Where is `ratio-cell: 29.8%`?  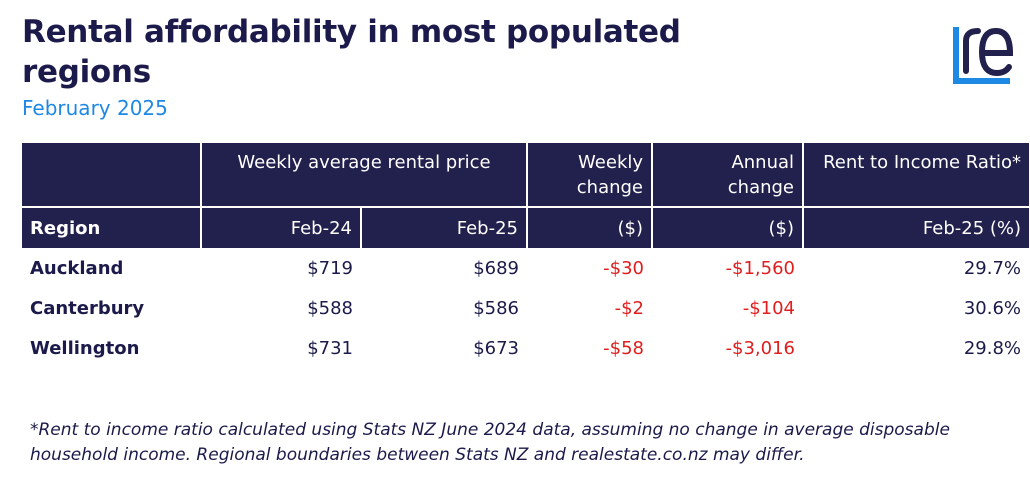
ratio-cell: 29.8% is located at coordinates (992, 348).